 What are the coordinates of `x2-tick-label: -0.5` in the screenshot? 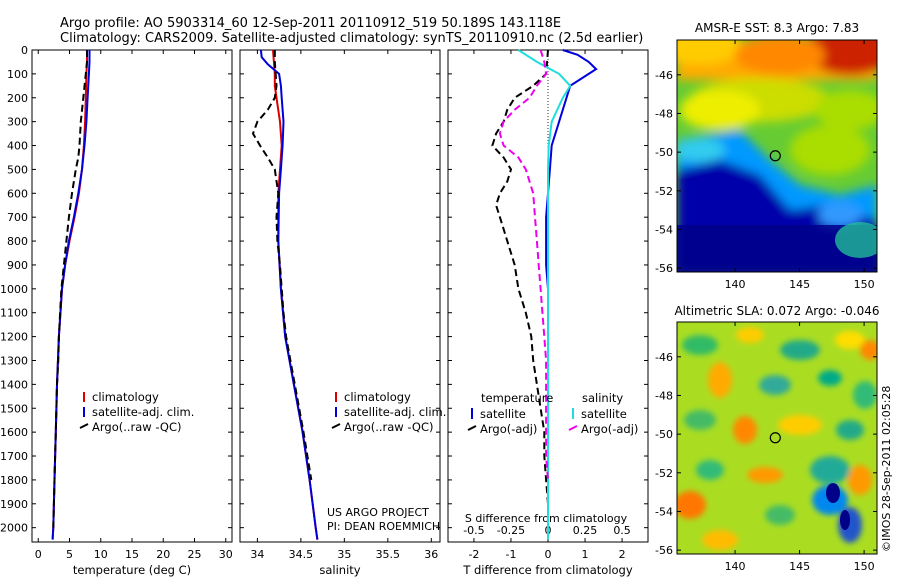 It's located at (473, 530).